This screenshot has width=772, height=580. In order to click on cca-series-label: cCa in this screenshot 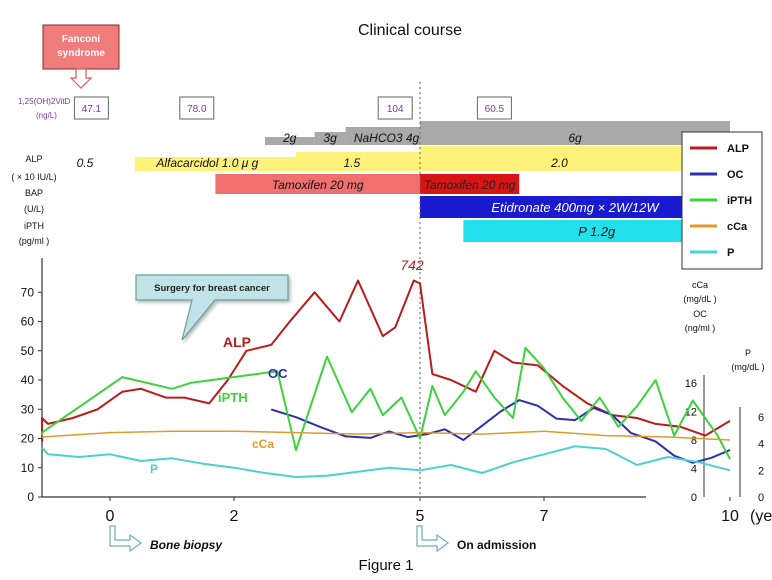, I will do `click(263, 444)`.